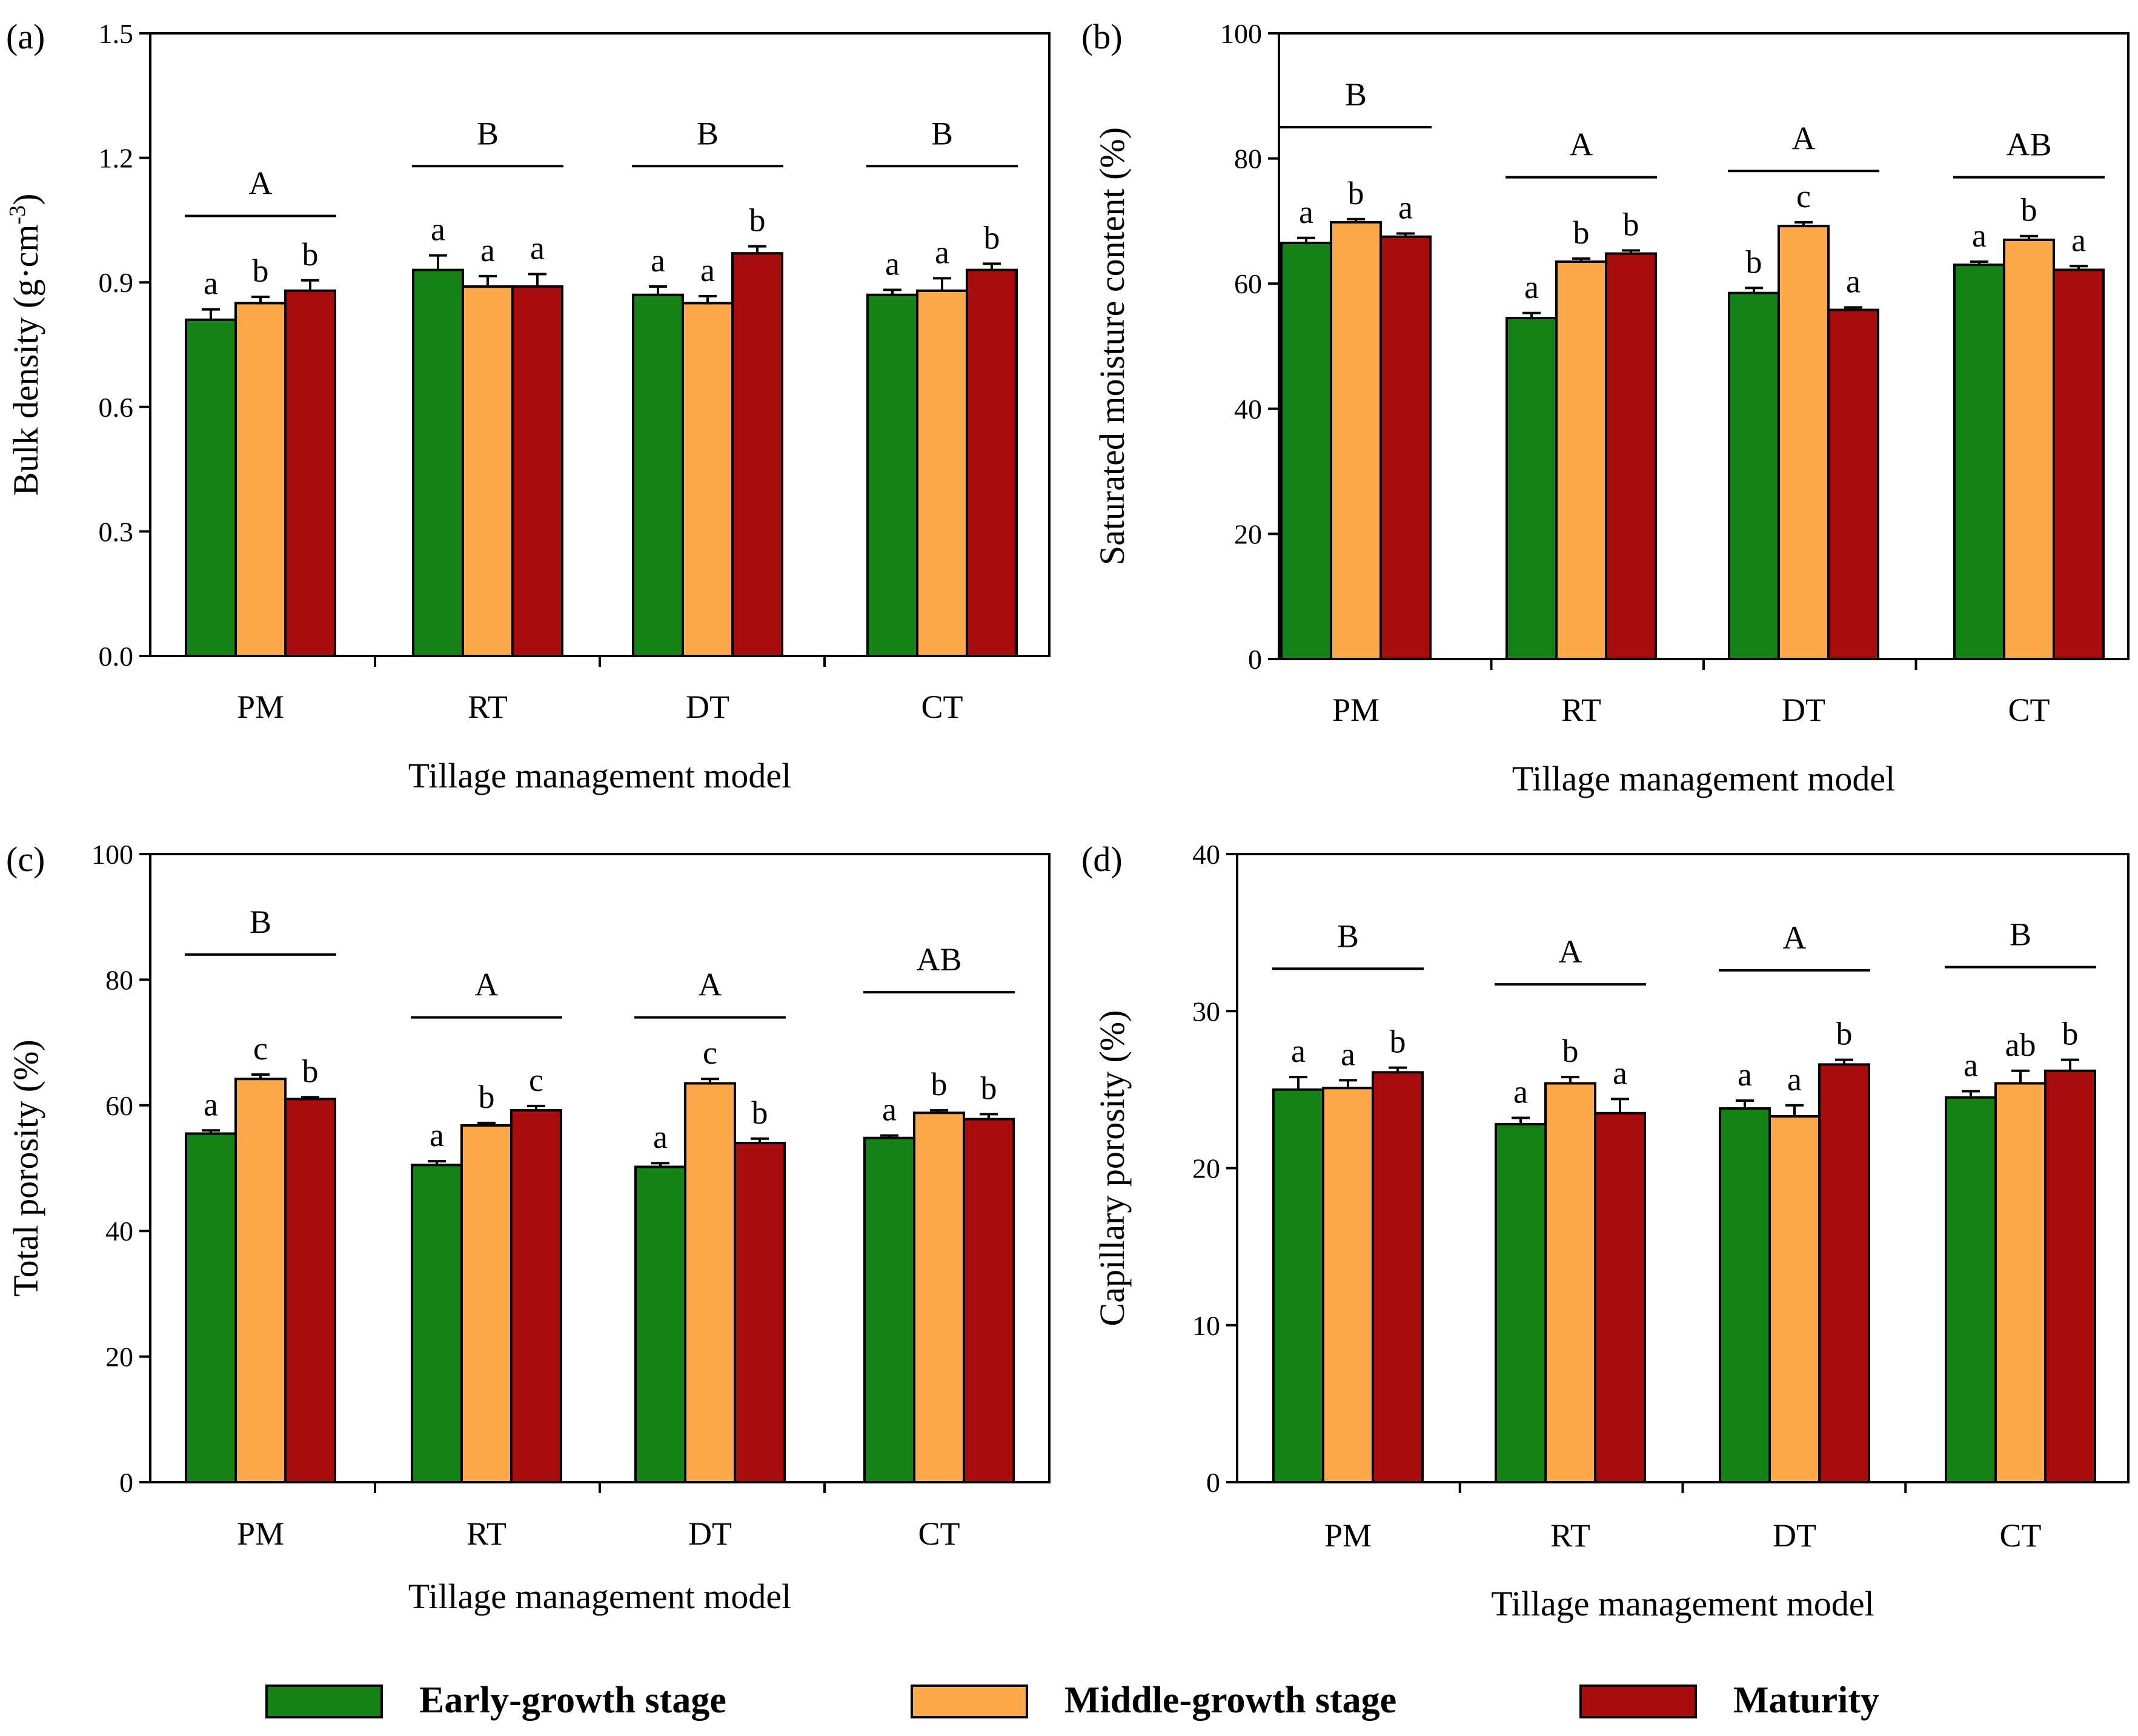 Image resolution: width=2138 pixels, height=1736 pixels. I want to click on panel-letter: (c), so click(25, 859).